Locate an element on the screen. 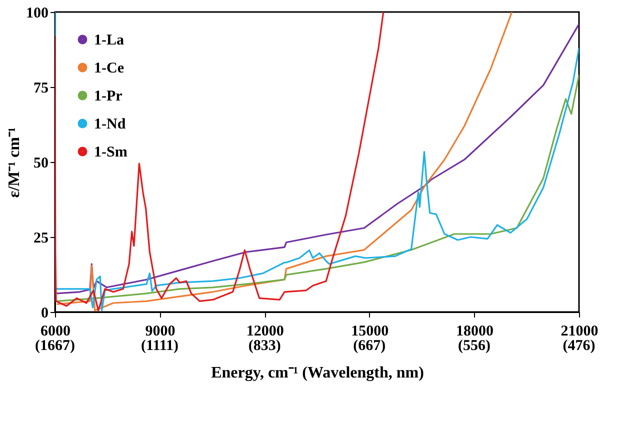 This screenshot has height=433, width=637. x-tick-label: 18000 is located at coordinates (475, 332).